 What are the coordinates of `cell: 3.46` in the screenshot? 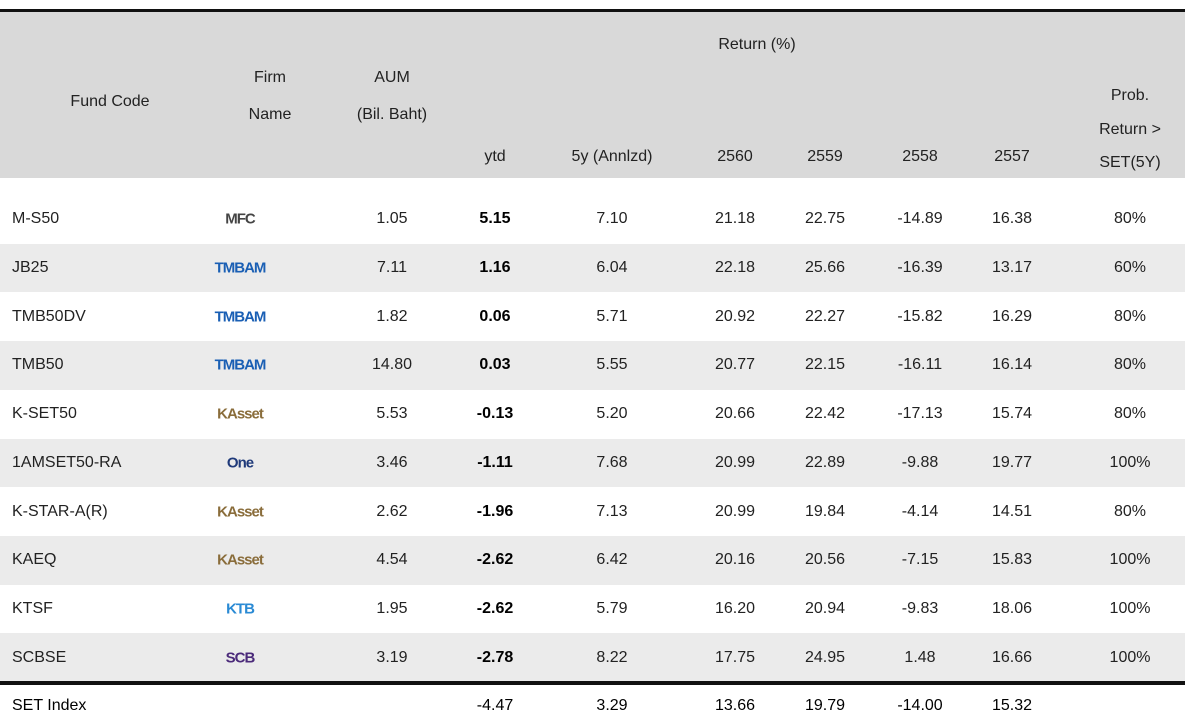 It's located at (392, 462).